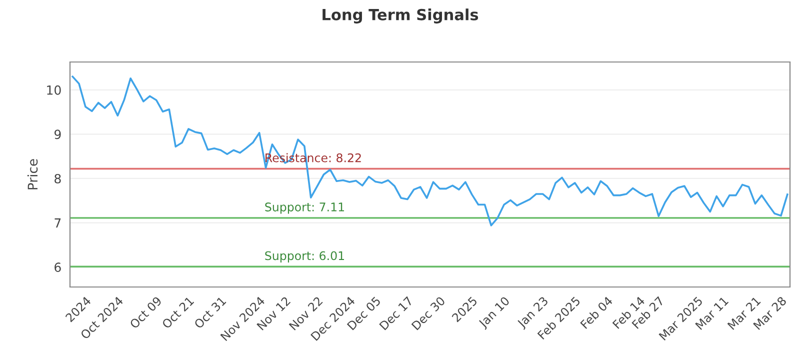 Image resolution: width=800 pixels, height=350 pixels. Describe the element at coordinates (57, 223) in the screenshot. I see `y-tick-label: 7` at that location.